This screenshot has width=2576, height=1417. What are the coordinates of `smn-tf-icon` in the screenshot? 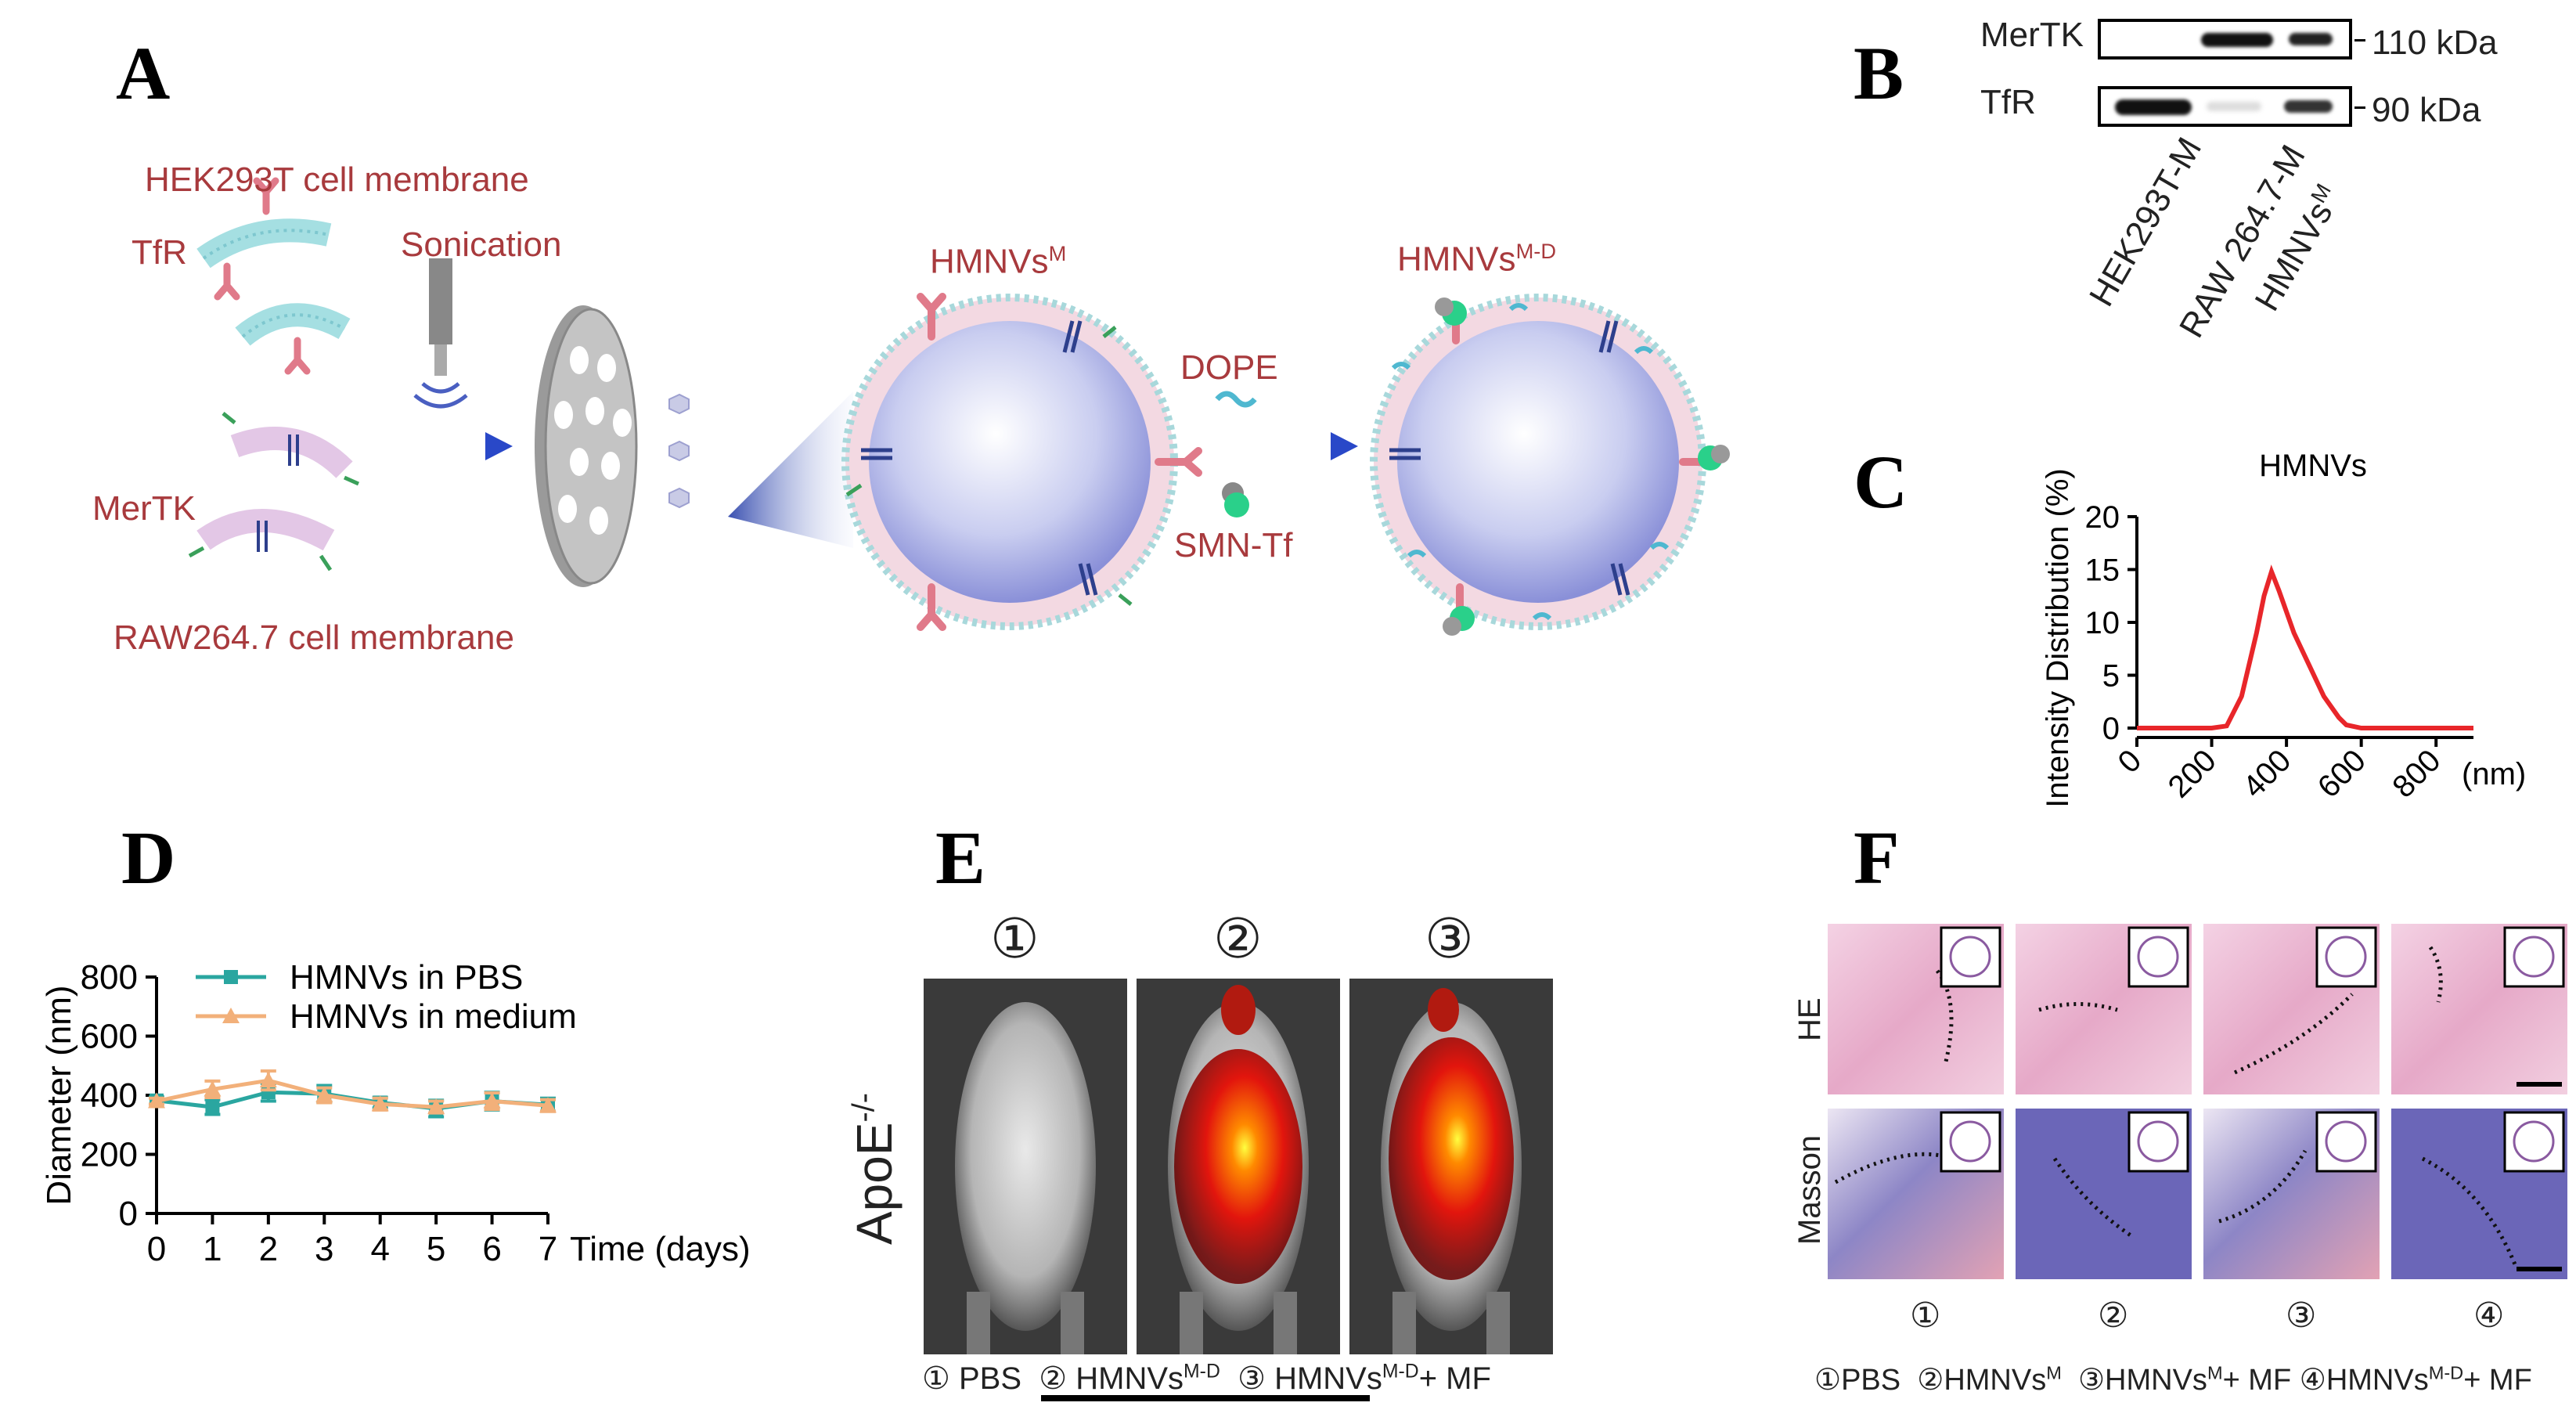 It's located at (1235, 499).